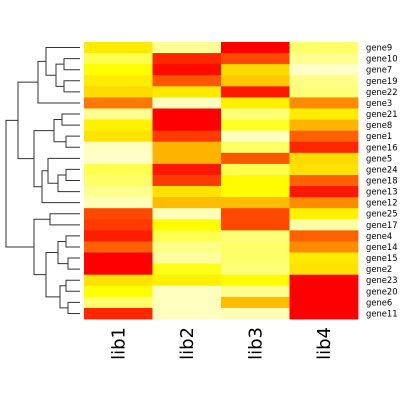  I want to click on heatmap-cell-gene10-lib3, so click(255, 59).